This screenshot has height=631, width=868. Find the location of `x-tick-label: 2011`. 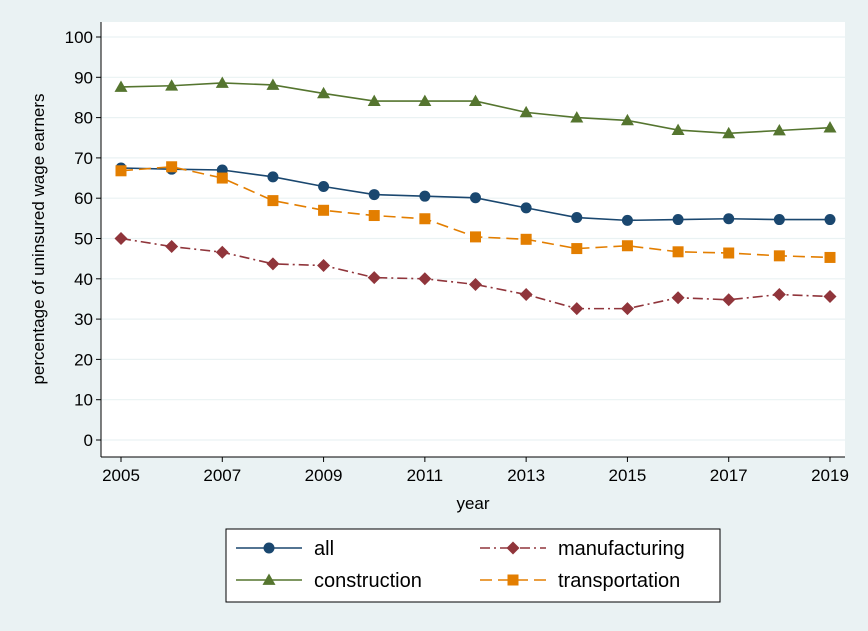

x-tick-label: 2011 is located at coordinates (425, 475).